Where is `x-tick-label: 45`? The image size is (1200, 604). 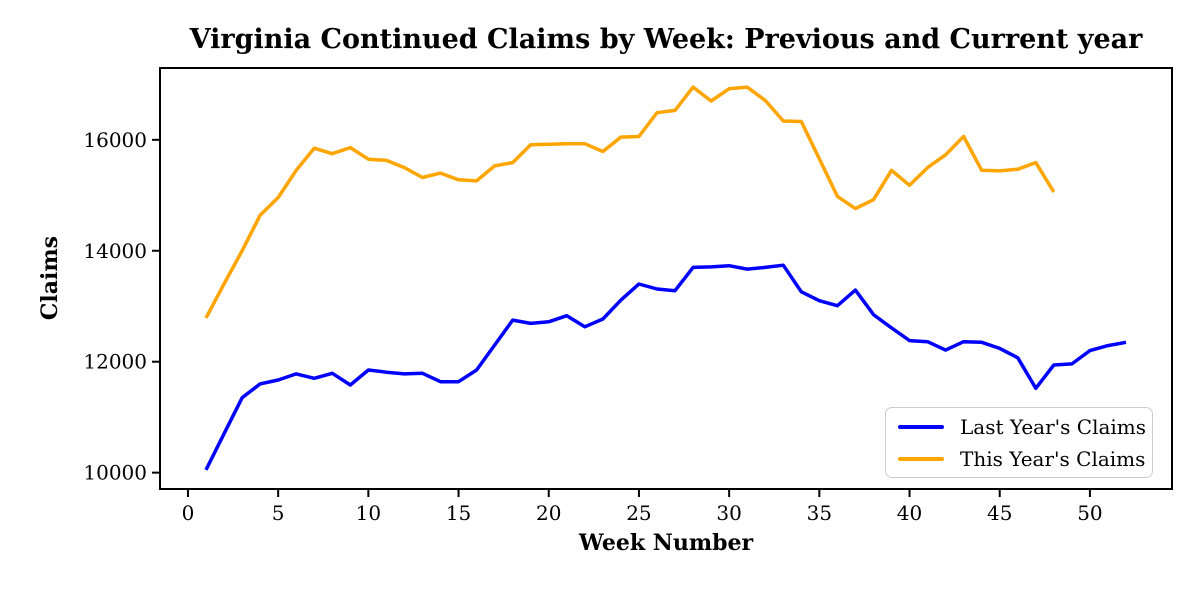
x-tick-label: 45 is located at coordinates (999, 513).